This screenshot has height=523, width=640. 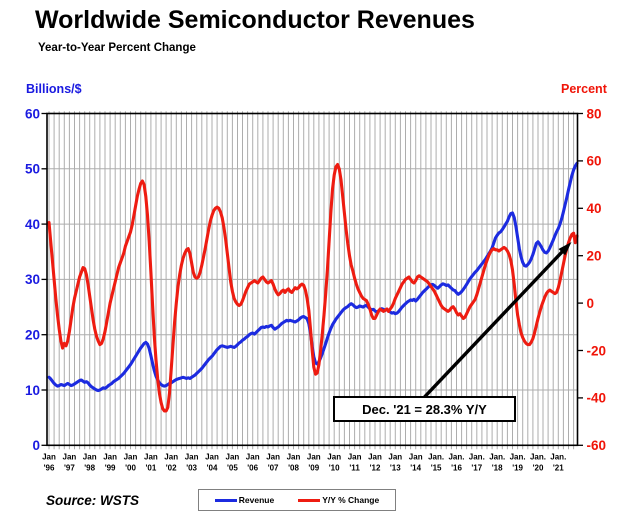 I want to click on right-tick-label: -20, so click(x=597, y=350).